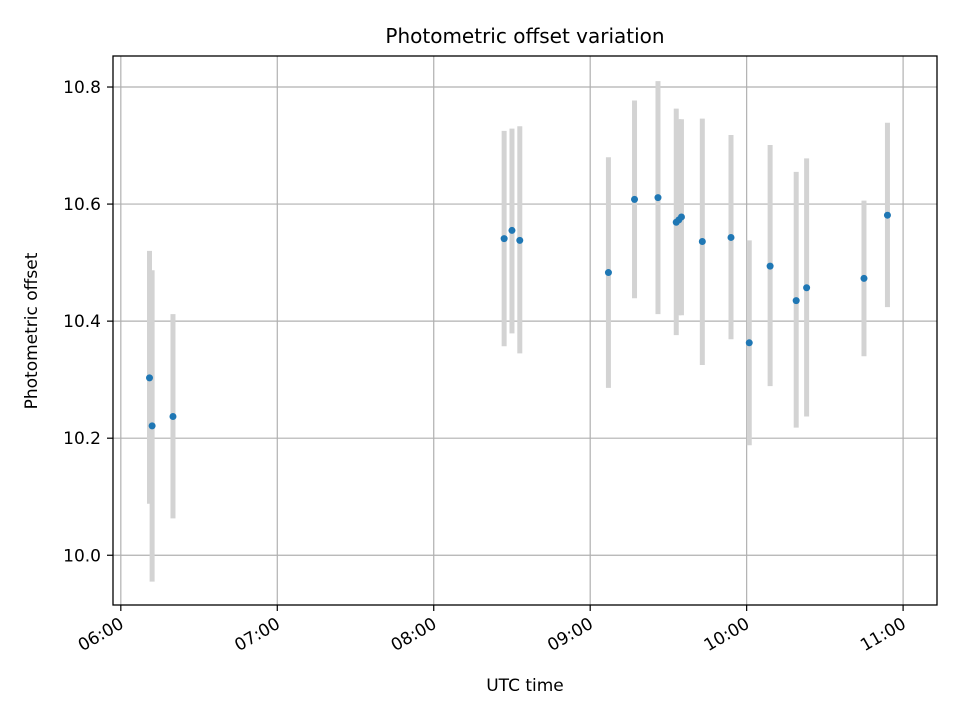 The height and width of the screenshot is (720, 960). What do you see at coordinates (525, 686) in the screenshot?
I see `x-axis-title: UTC time` at bounding box center [525, 686].